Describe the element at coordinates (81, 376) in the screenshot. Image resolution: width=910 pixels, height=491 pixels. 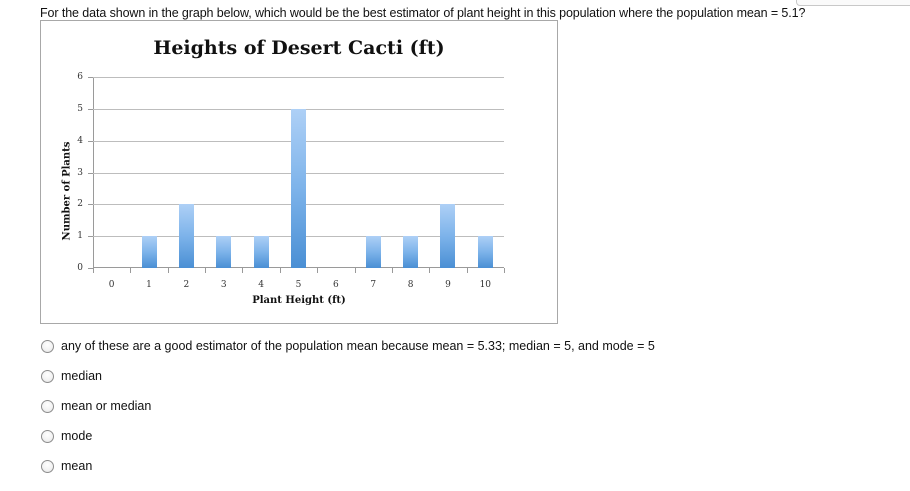
I see `answer-option-label: median` at that location.